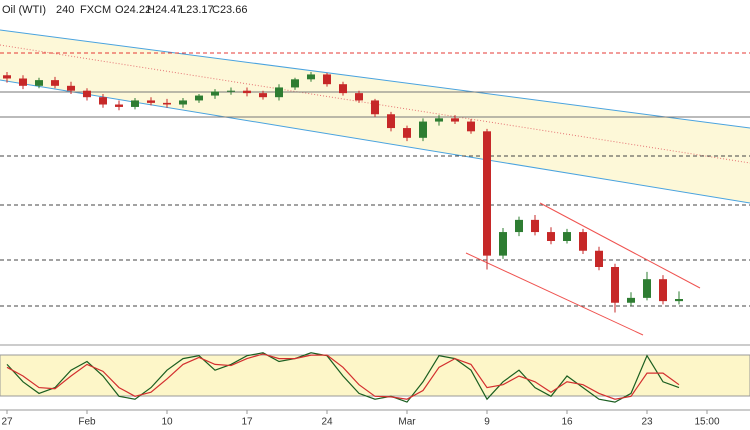 This screenshot has height=430, width=750. What do you see at coordinates (197, 10) in the screenshot?
I see `ohlc-low: L23.17` at bounding box center [197, 10].